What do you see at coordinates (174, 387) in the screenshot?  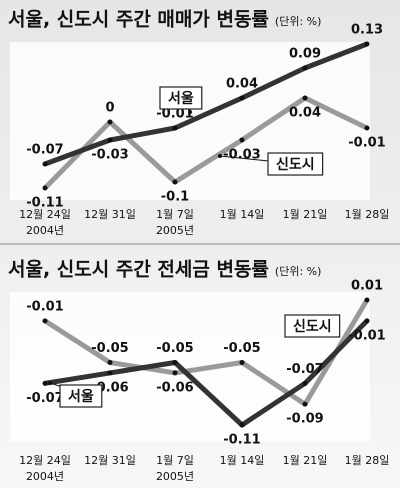 I see `data-label: -0.06` at bounding box center [174, 387].